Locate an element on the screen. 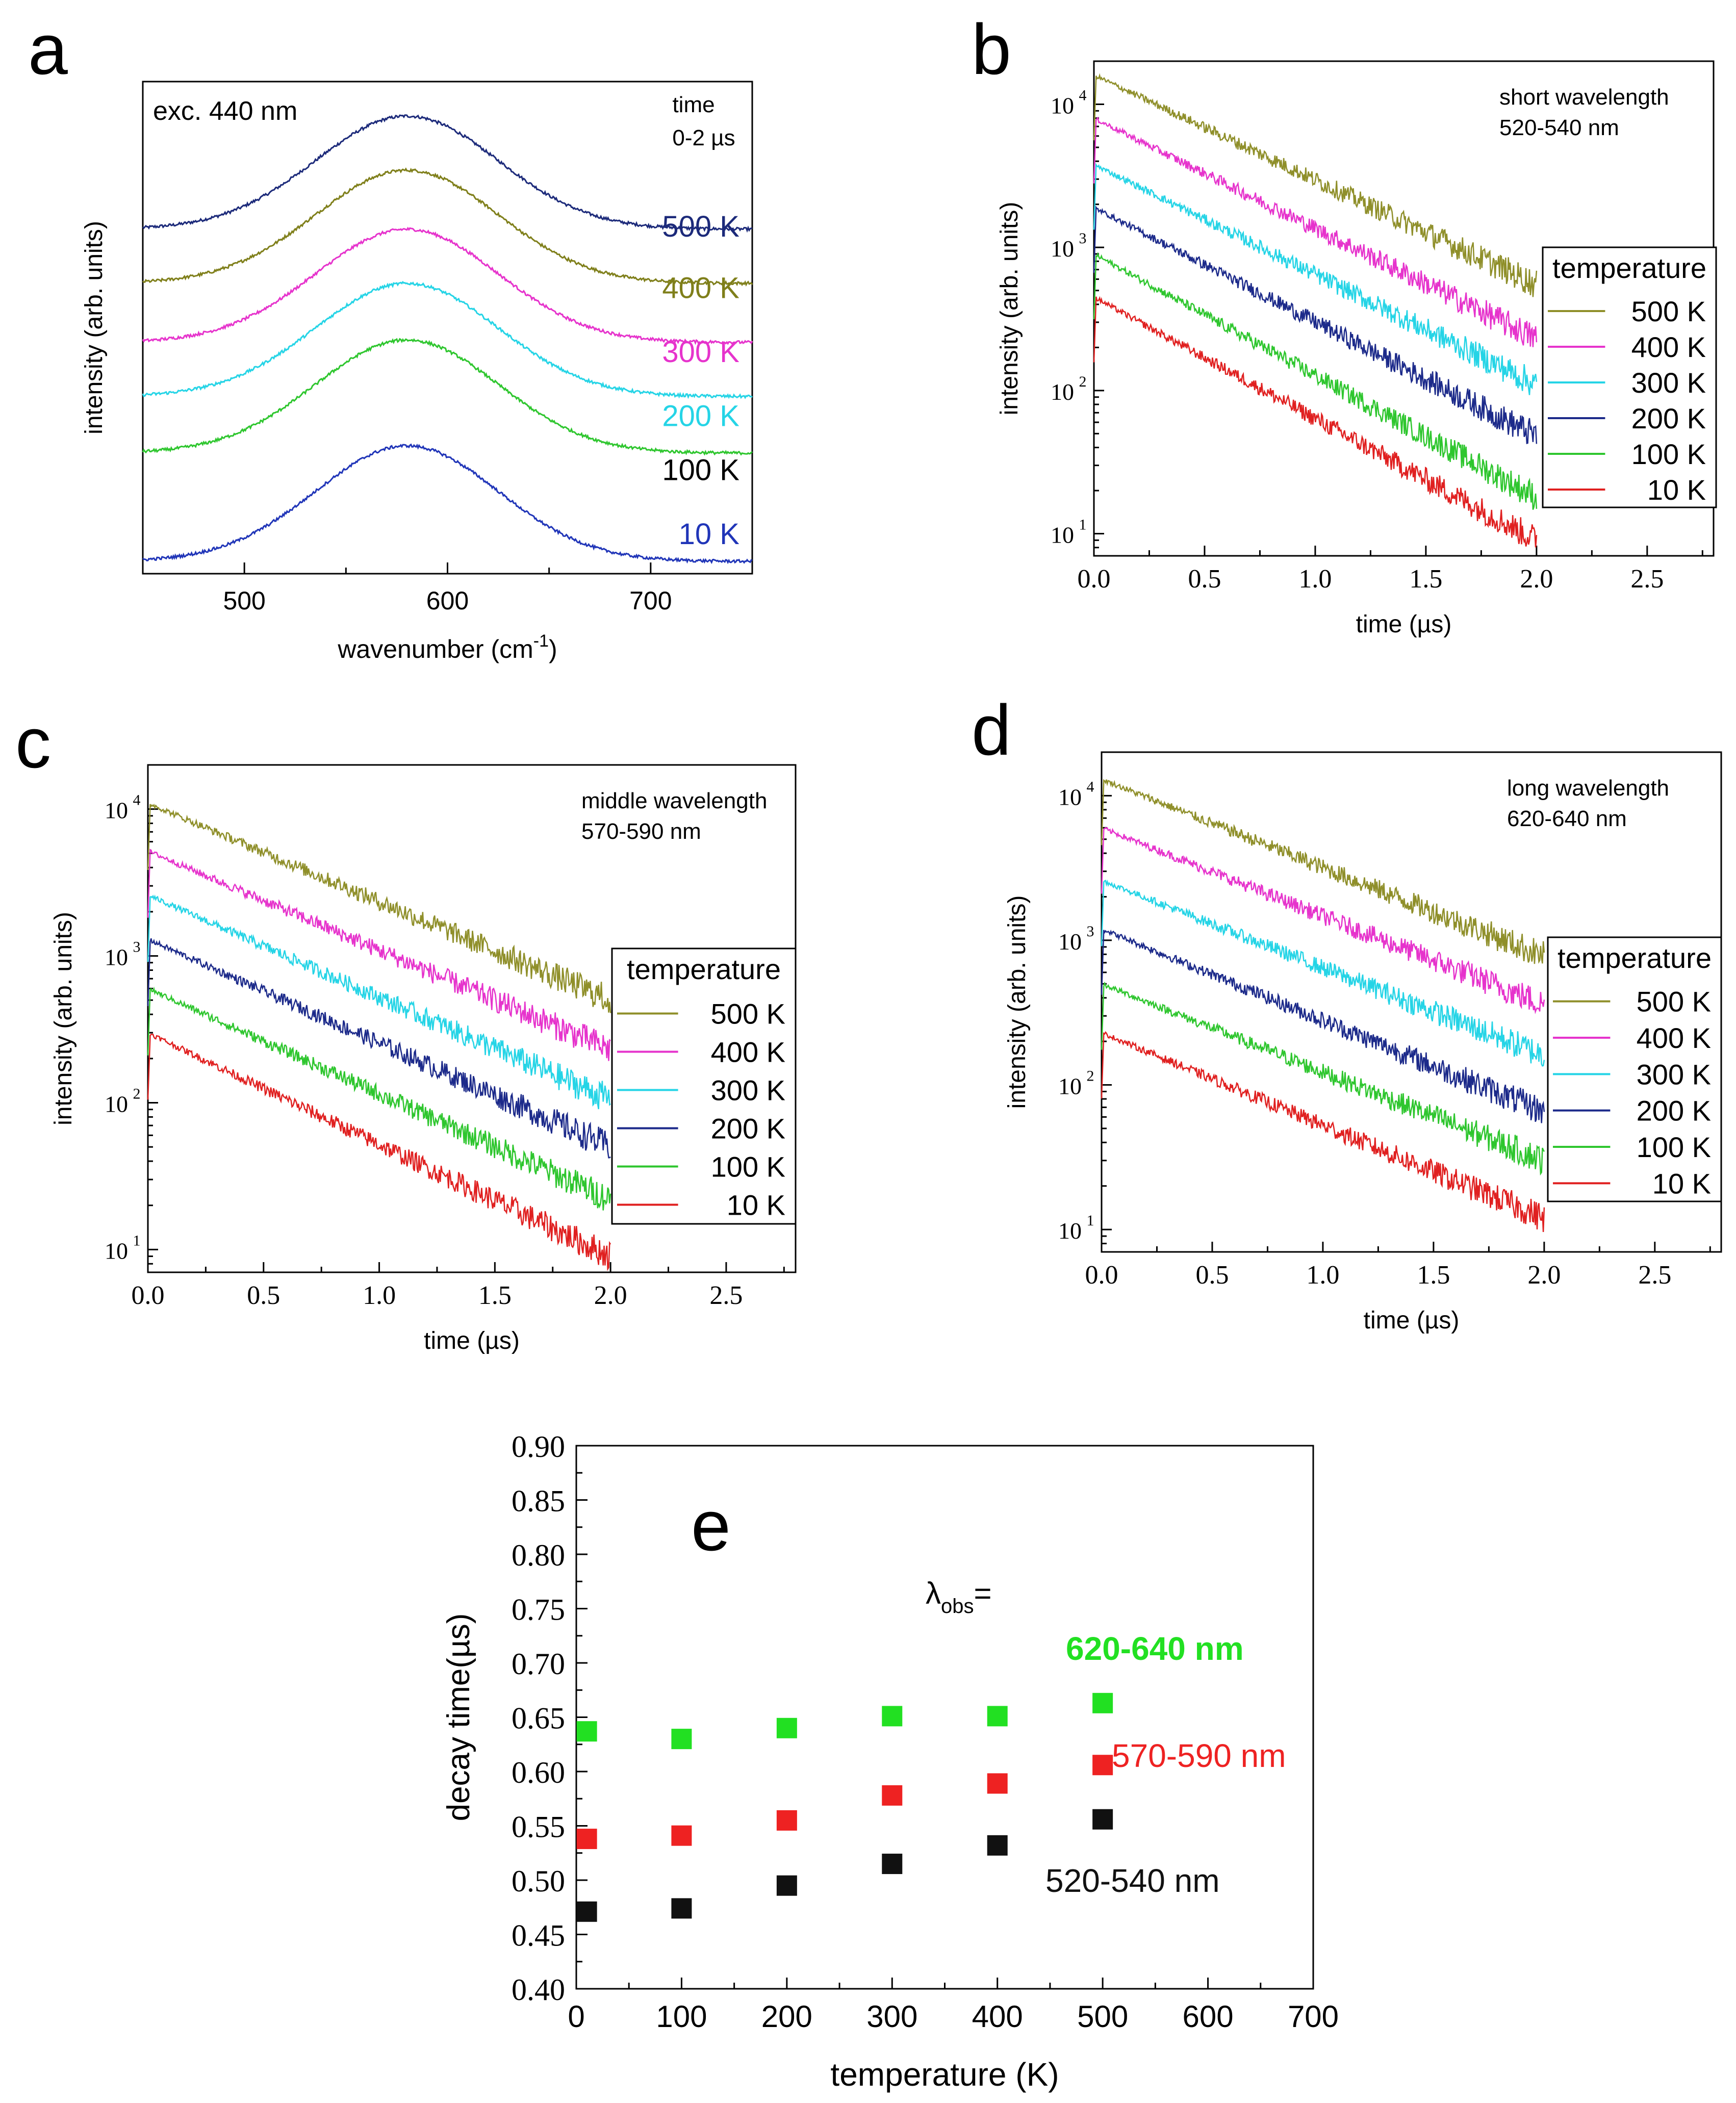  x-label-sup: -1 is located at coordinates (541, 641).